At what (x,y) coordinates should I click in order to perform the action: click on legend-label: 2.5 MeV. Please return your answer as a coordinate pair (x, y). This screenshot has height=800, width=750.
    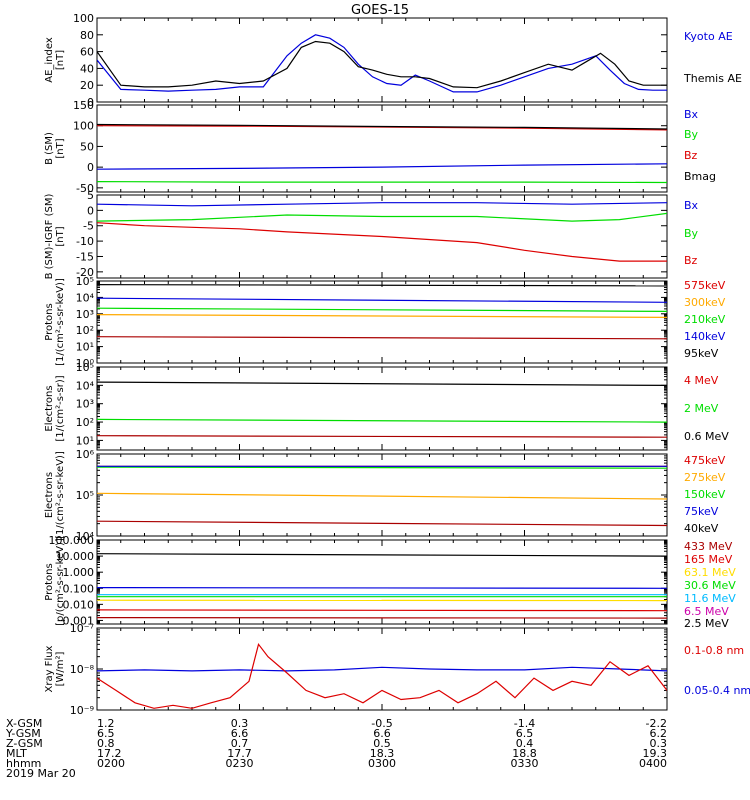
    Looking at the image, I should click on (706, 623).